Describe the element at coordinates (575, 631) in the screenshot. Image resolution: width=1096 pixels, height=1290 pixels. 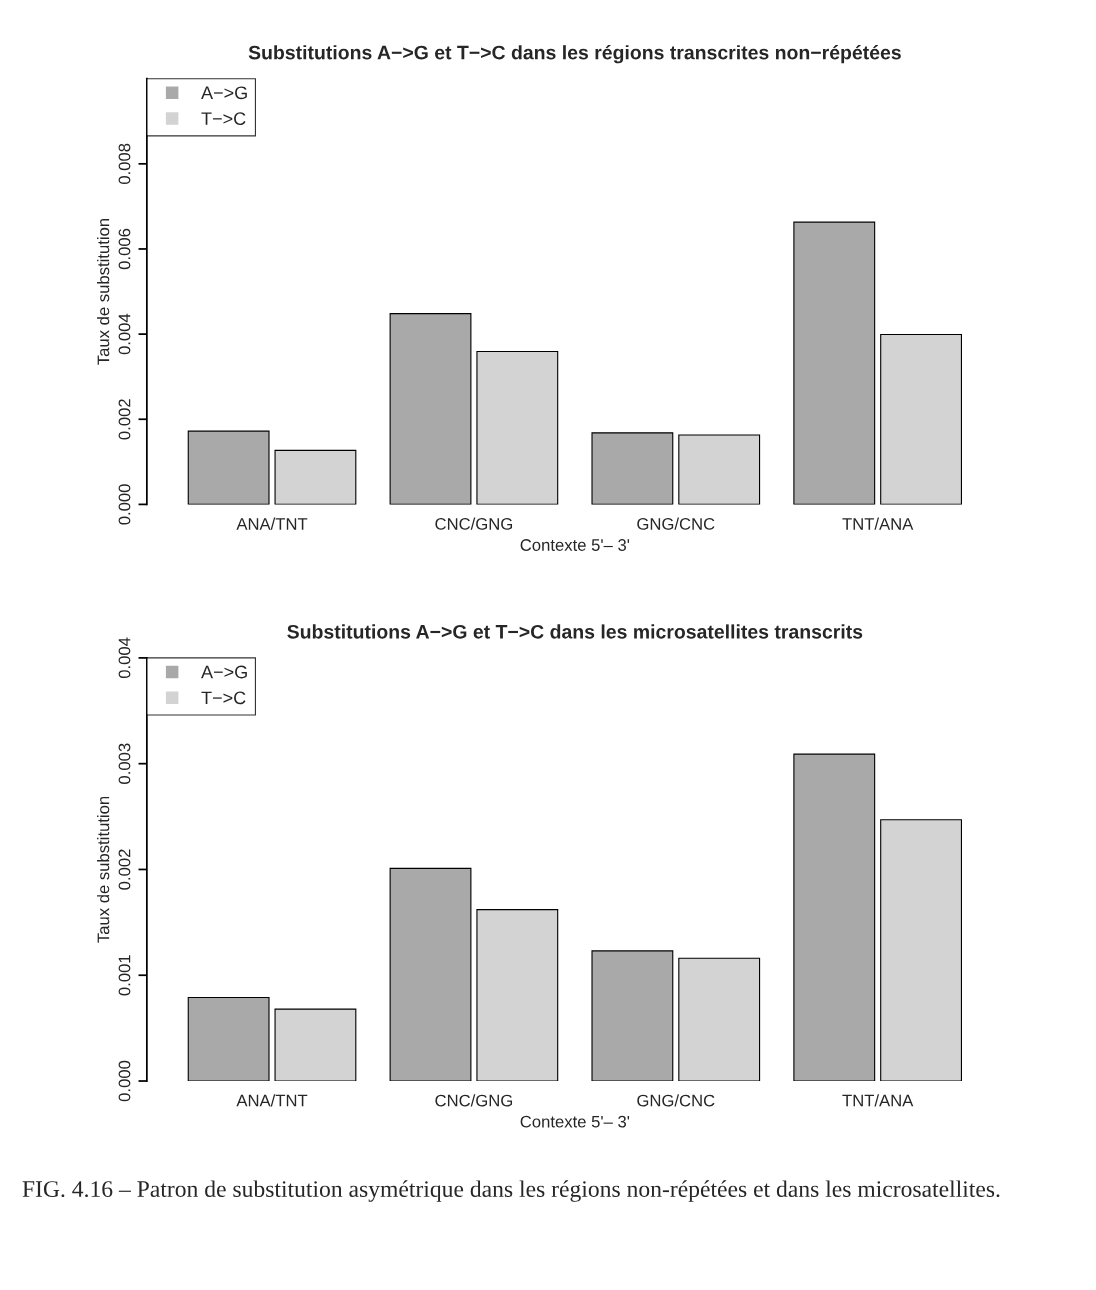
I see `chart-title: Substitutions A−>G et T−>C dans les microsatellites transcrits` at that location.